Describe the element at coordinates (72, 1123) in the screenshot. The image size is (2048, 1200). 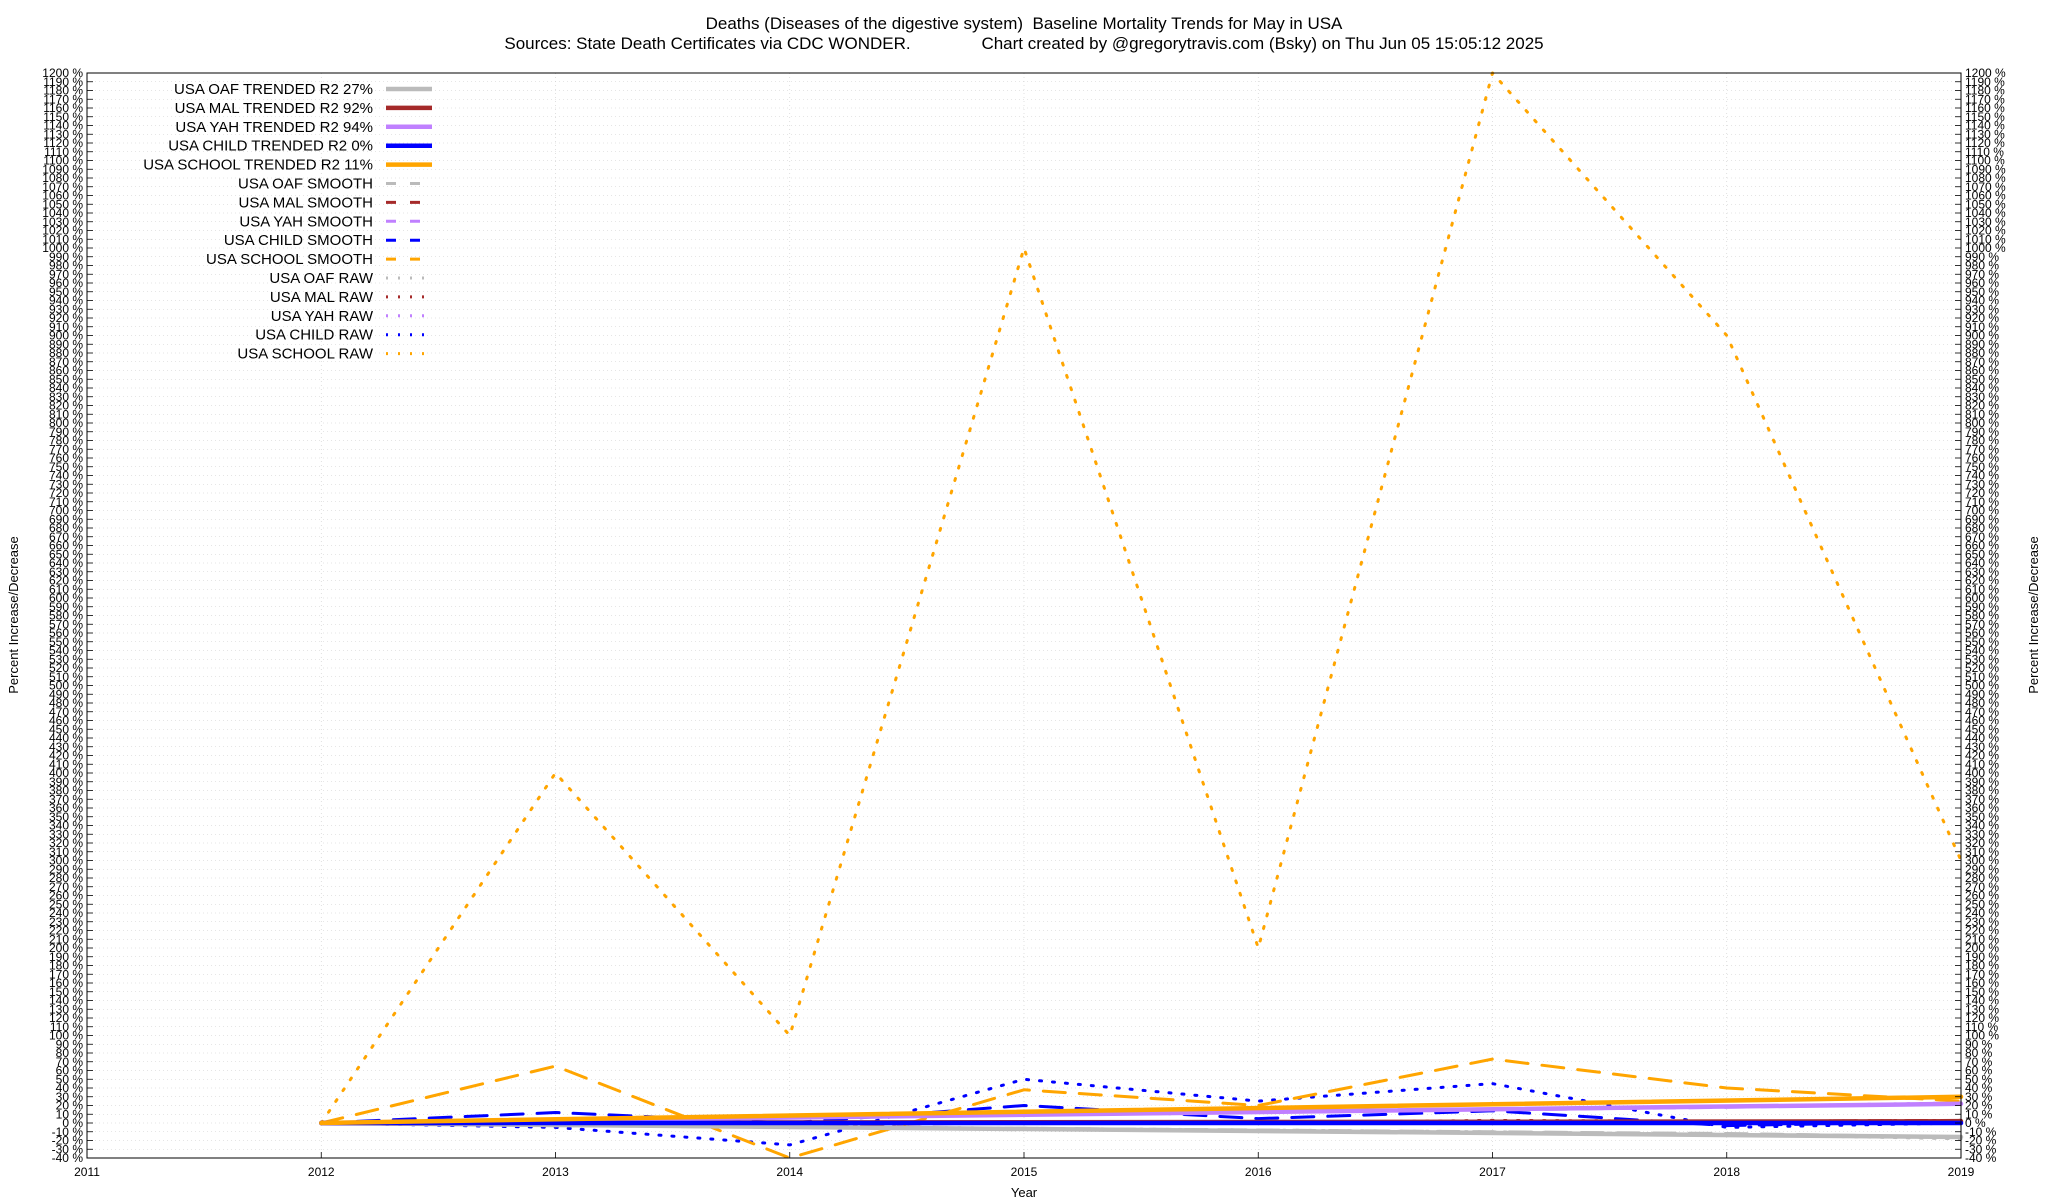
I see `y-tick-label: 0 %` at that location.